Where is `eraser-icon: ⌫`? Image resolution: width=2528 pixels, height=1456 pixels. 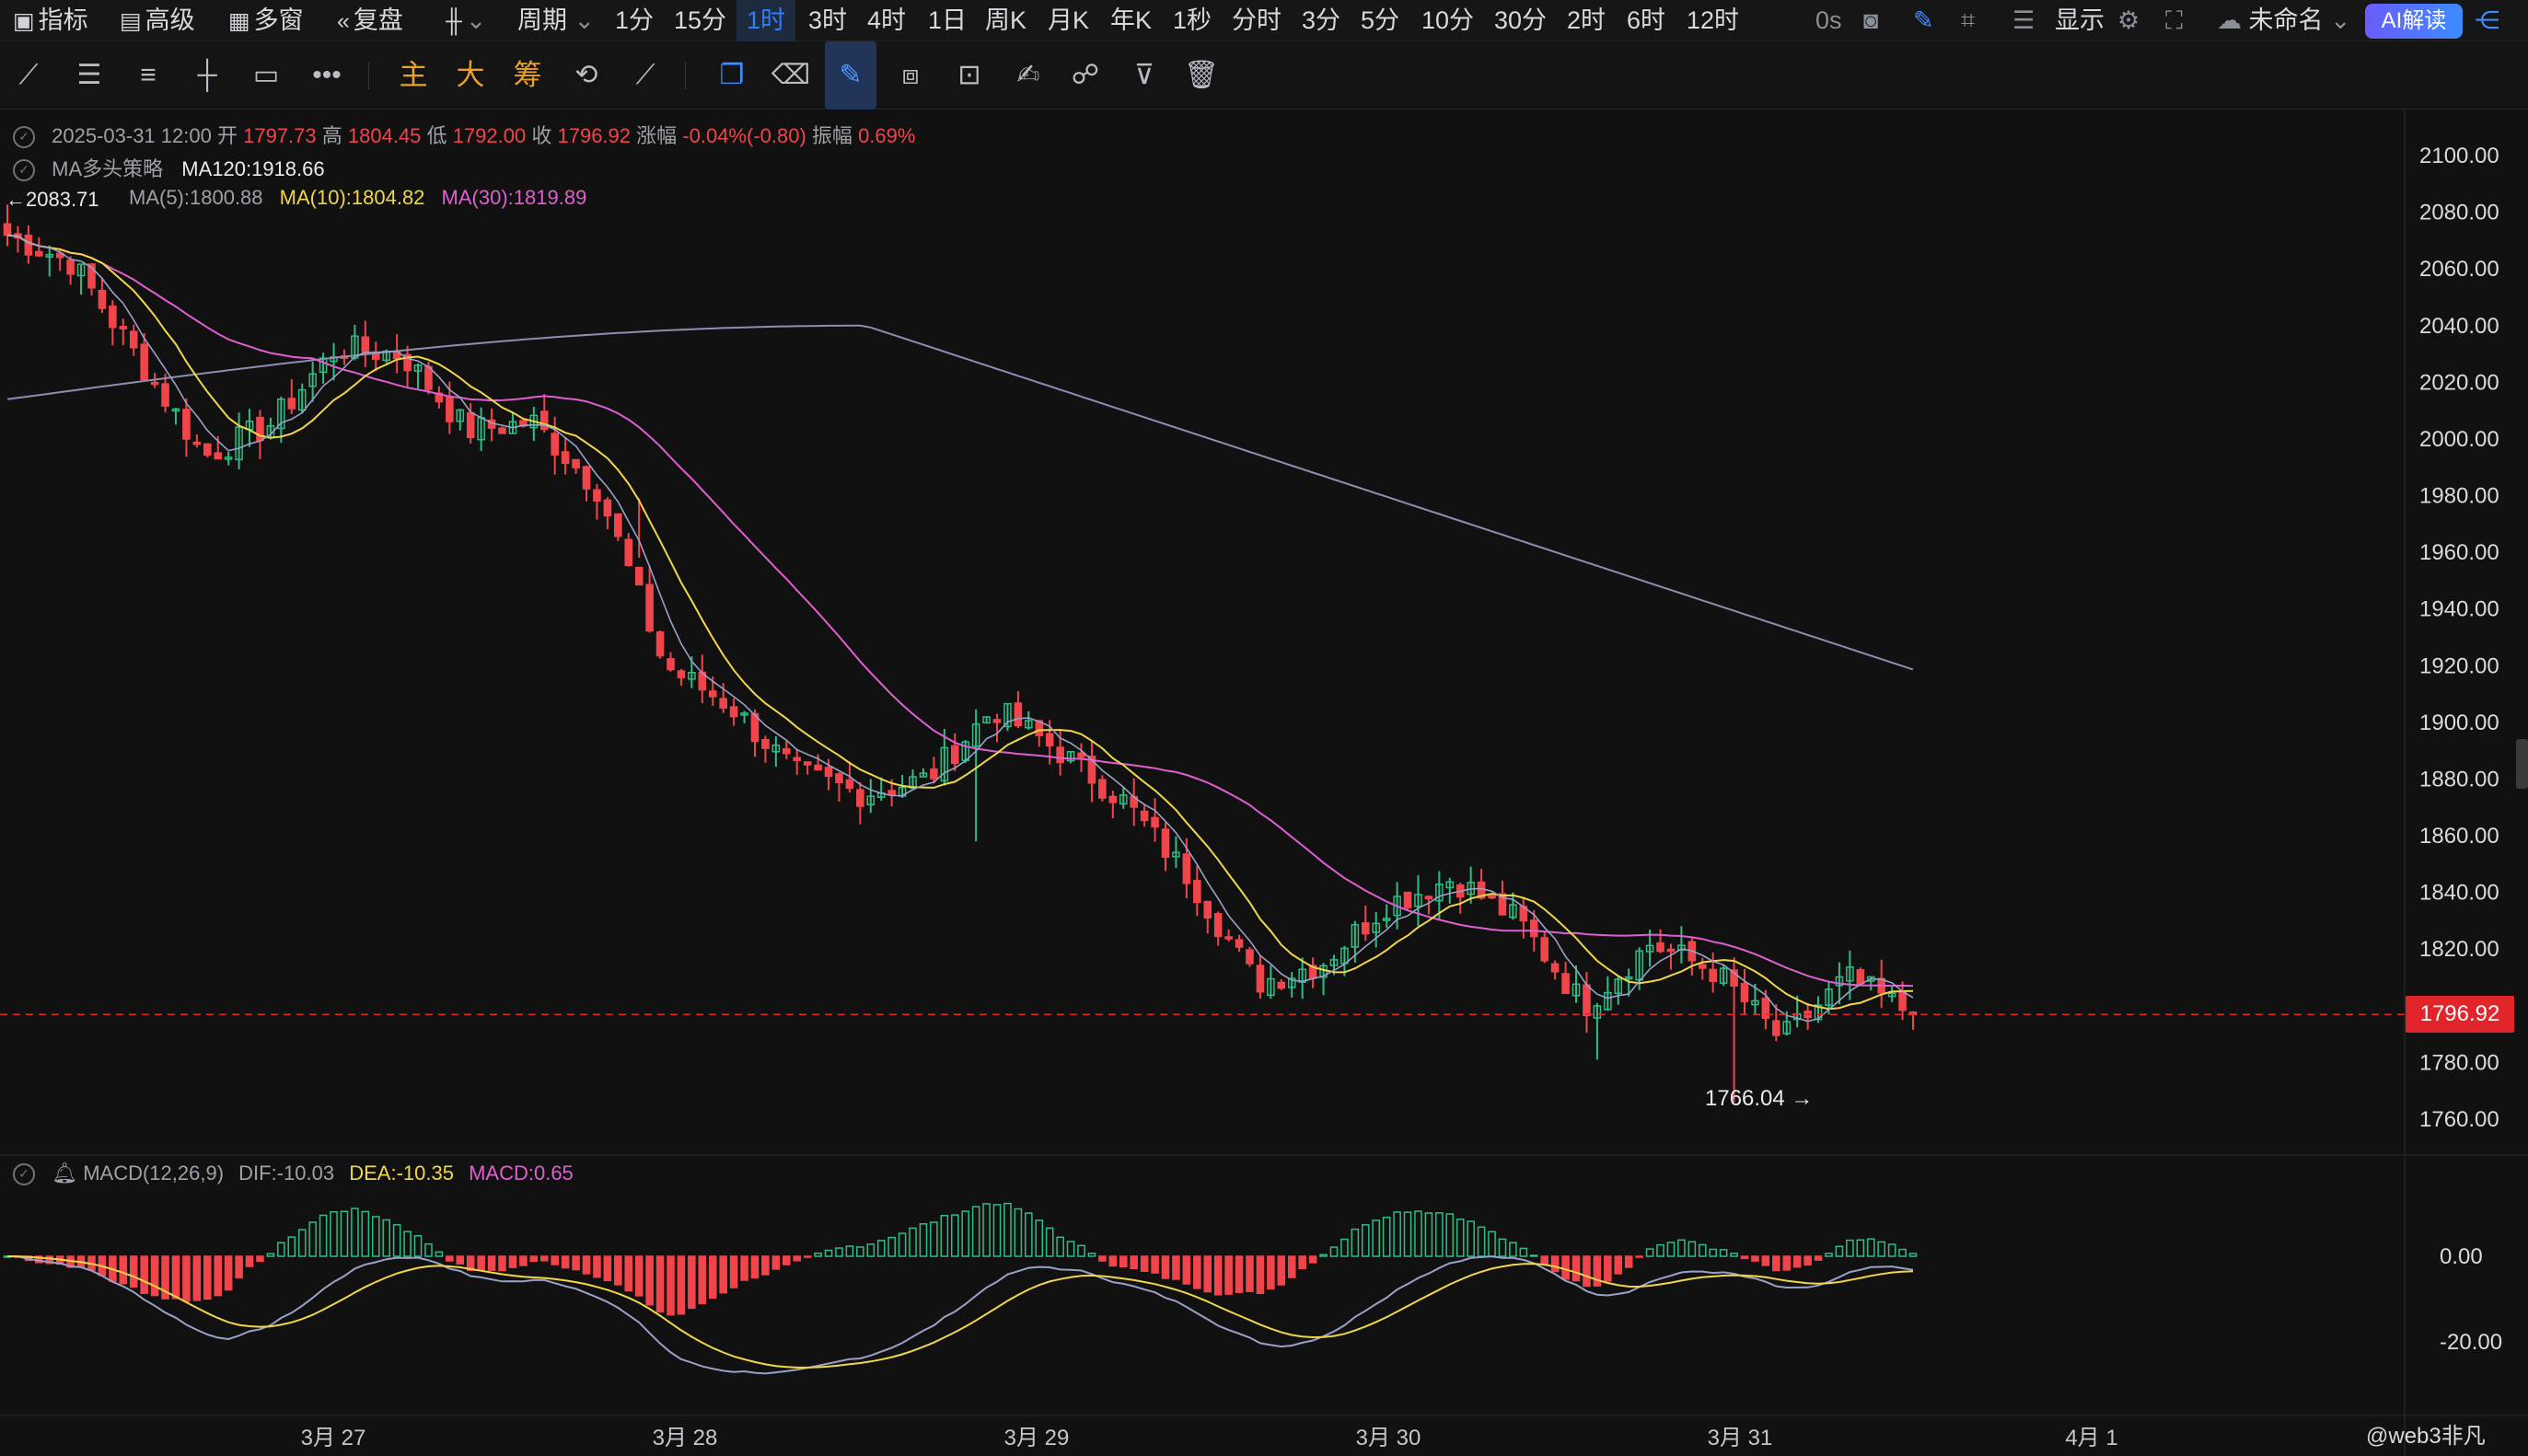
eraser-icon: ⌫ is located at coordinates (791, 75).